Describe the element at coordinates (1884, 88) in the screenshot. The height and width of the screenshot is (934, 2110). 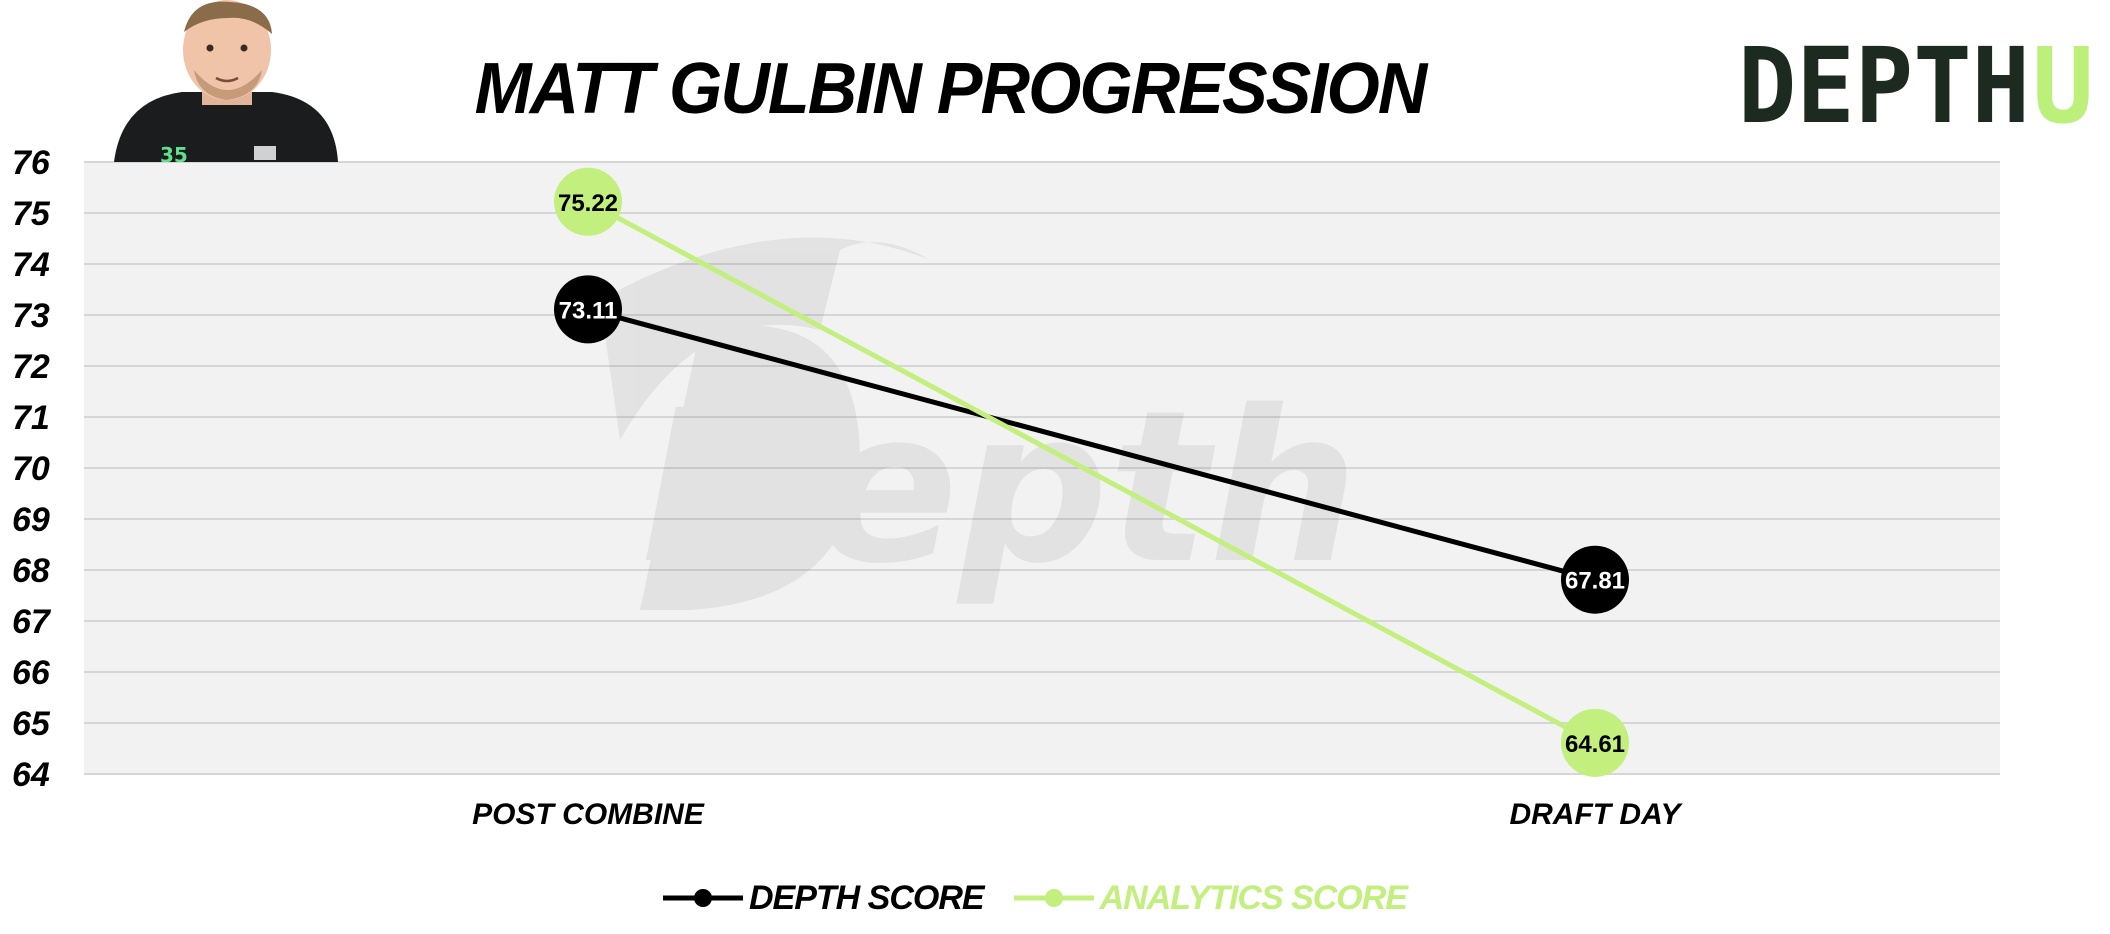
I see `logo-text: DEPTH` at that location.